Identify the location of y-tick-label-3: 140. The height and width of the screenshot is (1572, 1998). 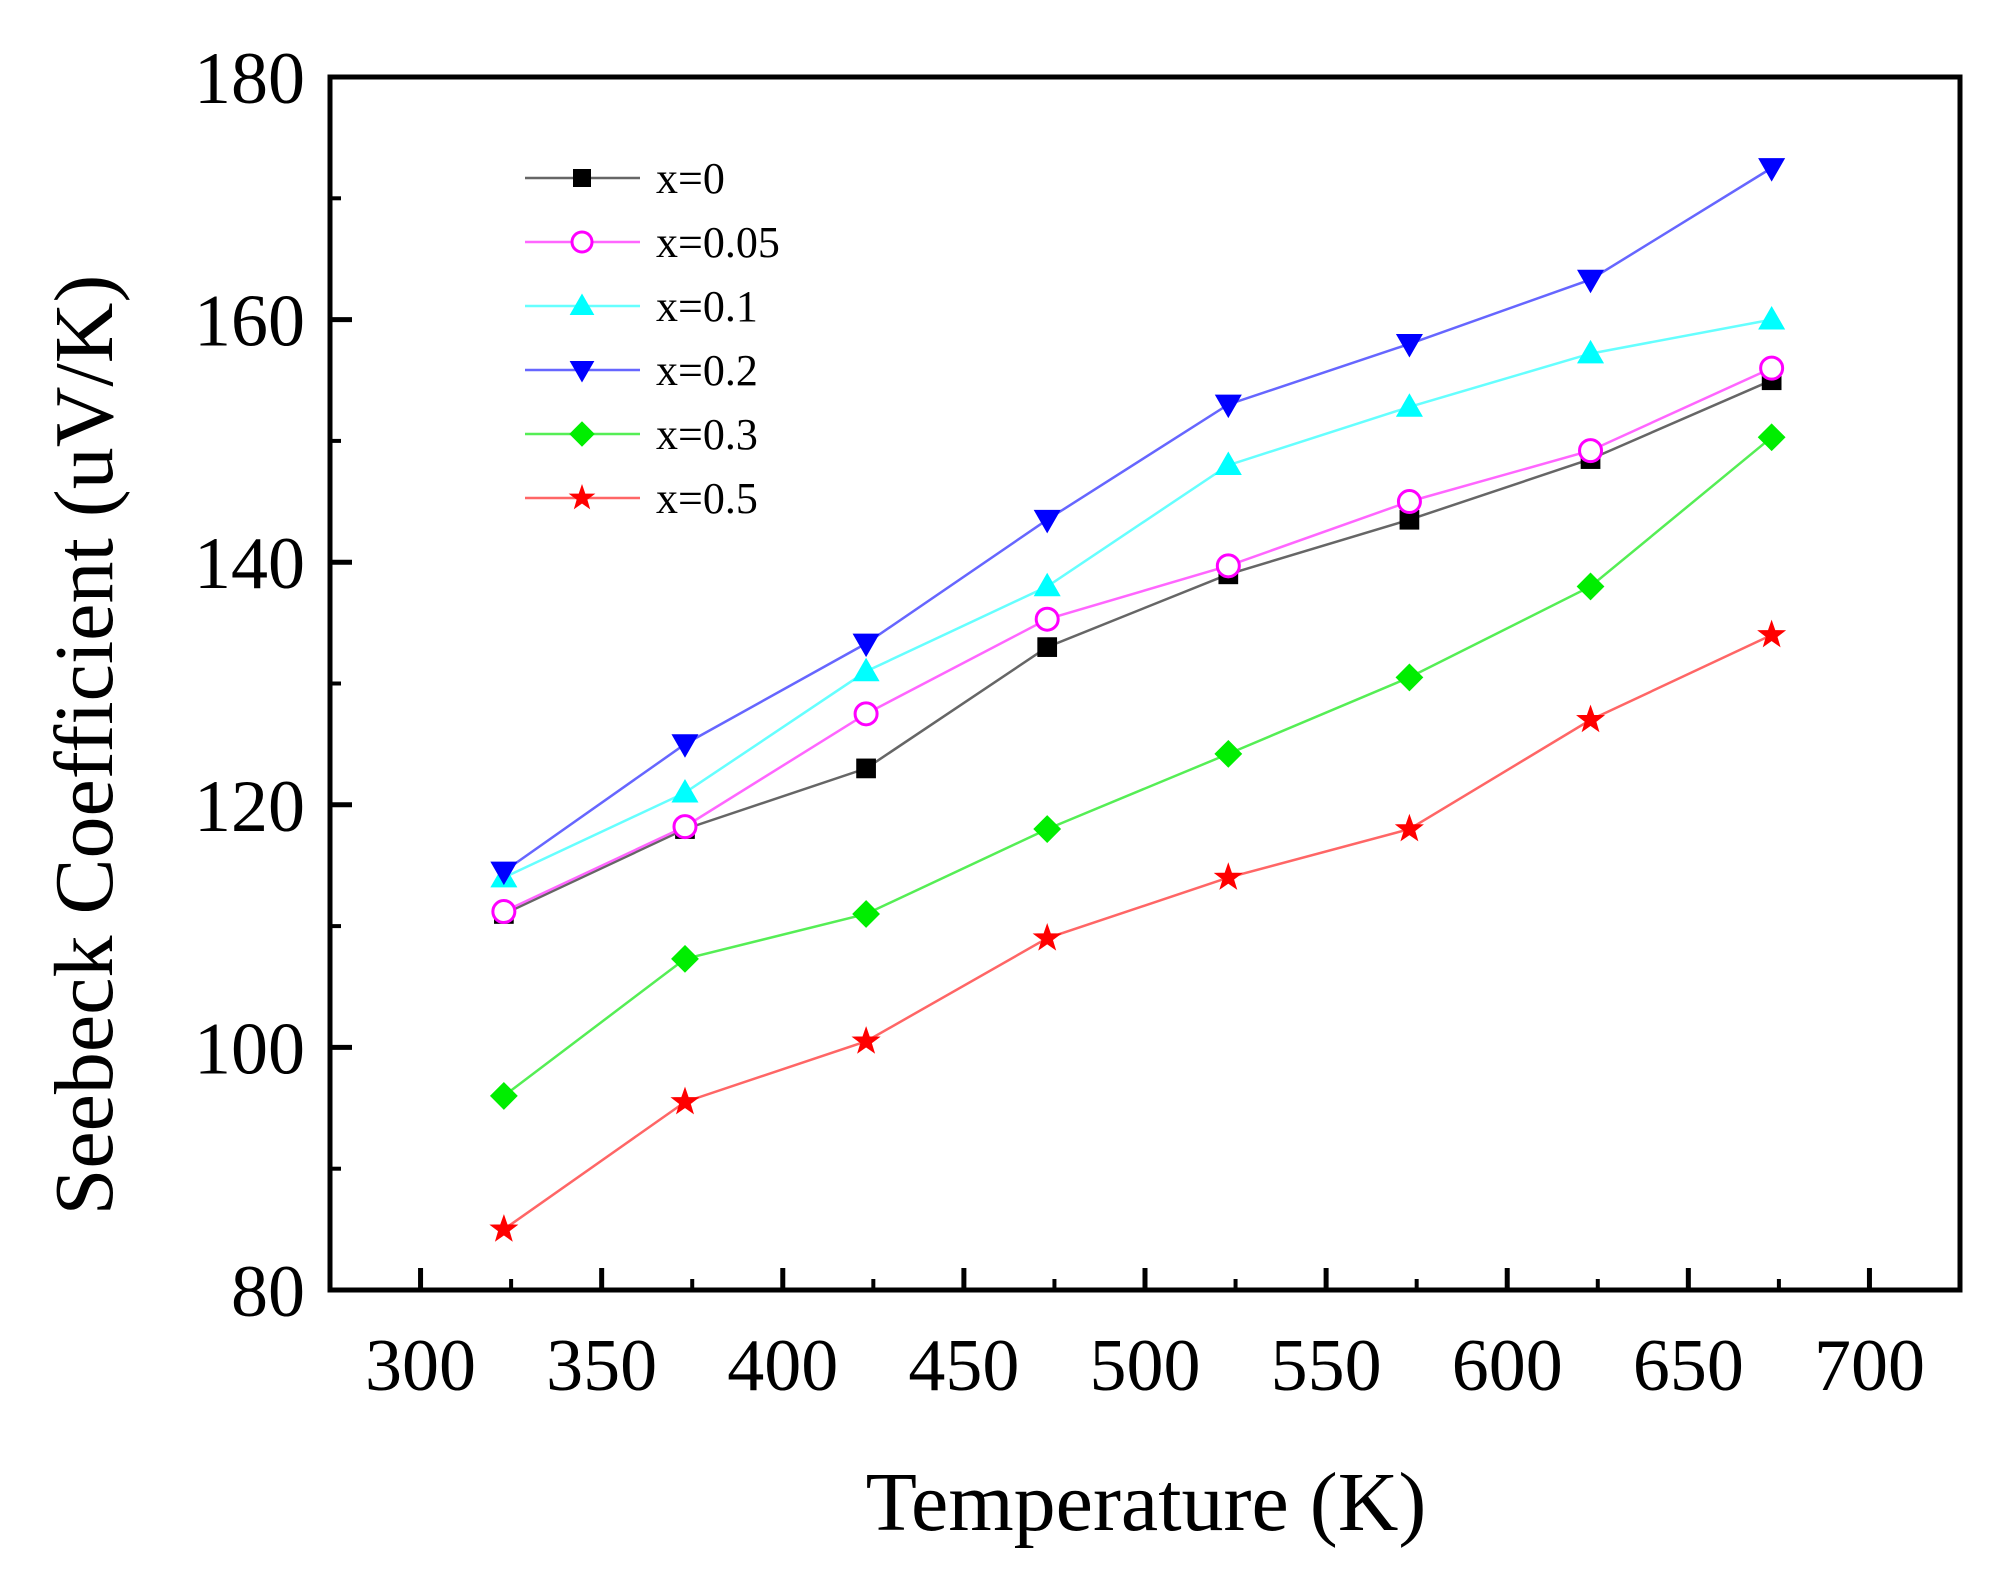
(249, 564).